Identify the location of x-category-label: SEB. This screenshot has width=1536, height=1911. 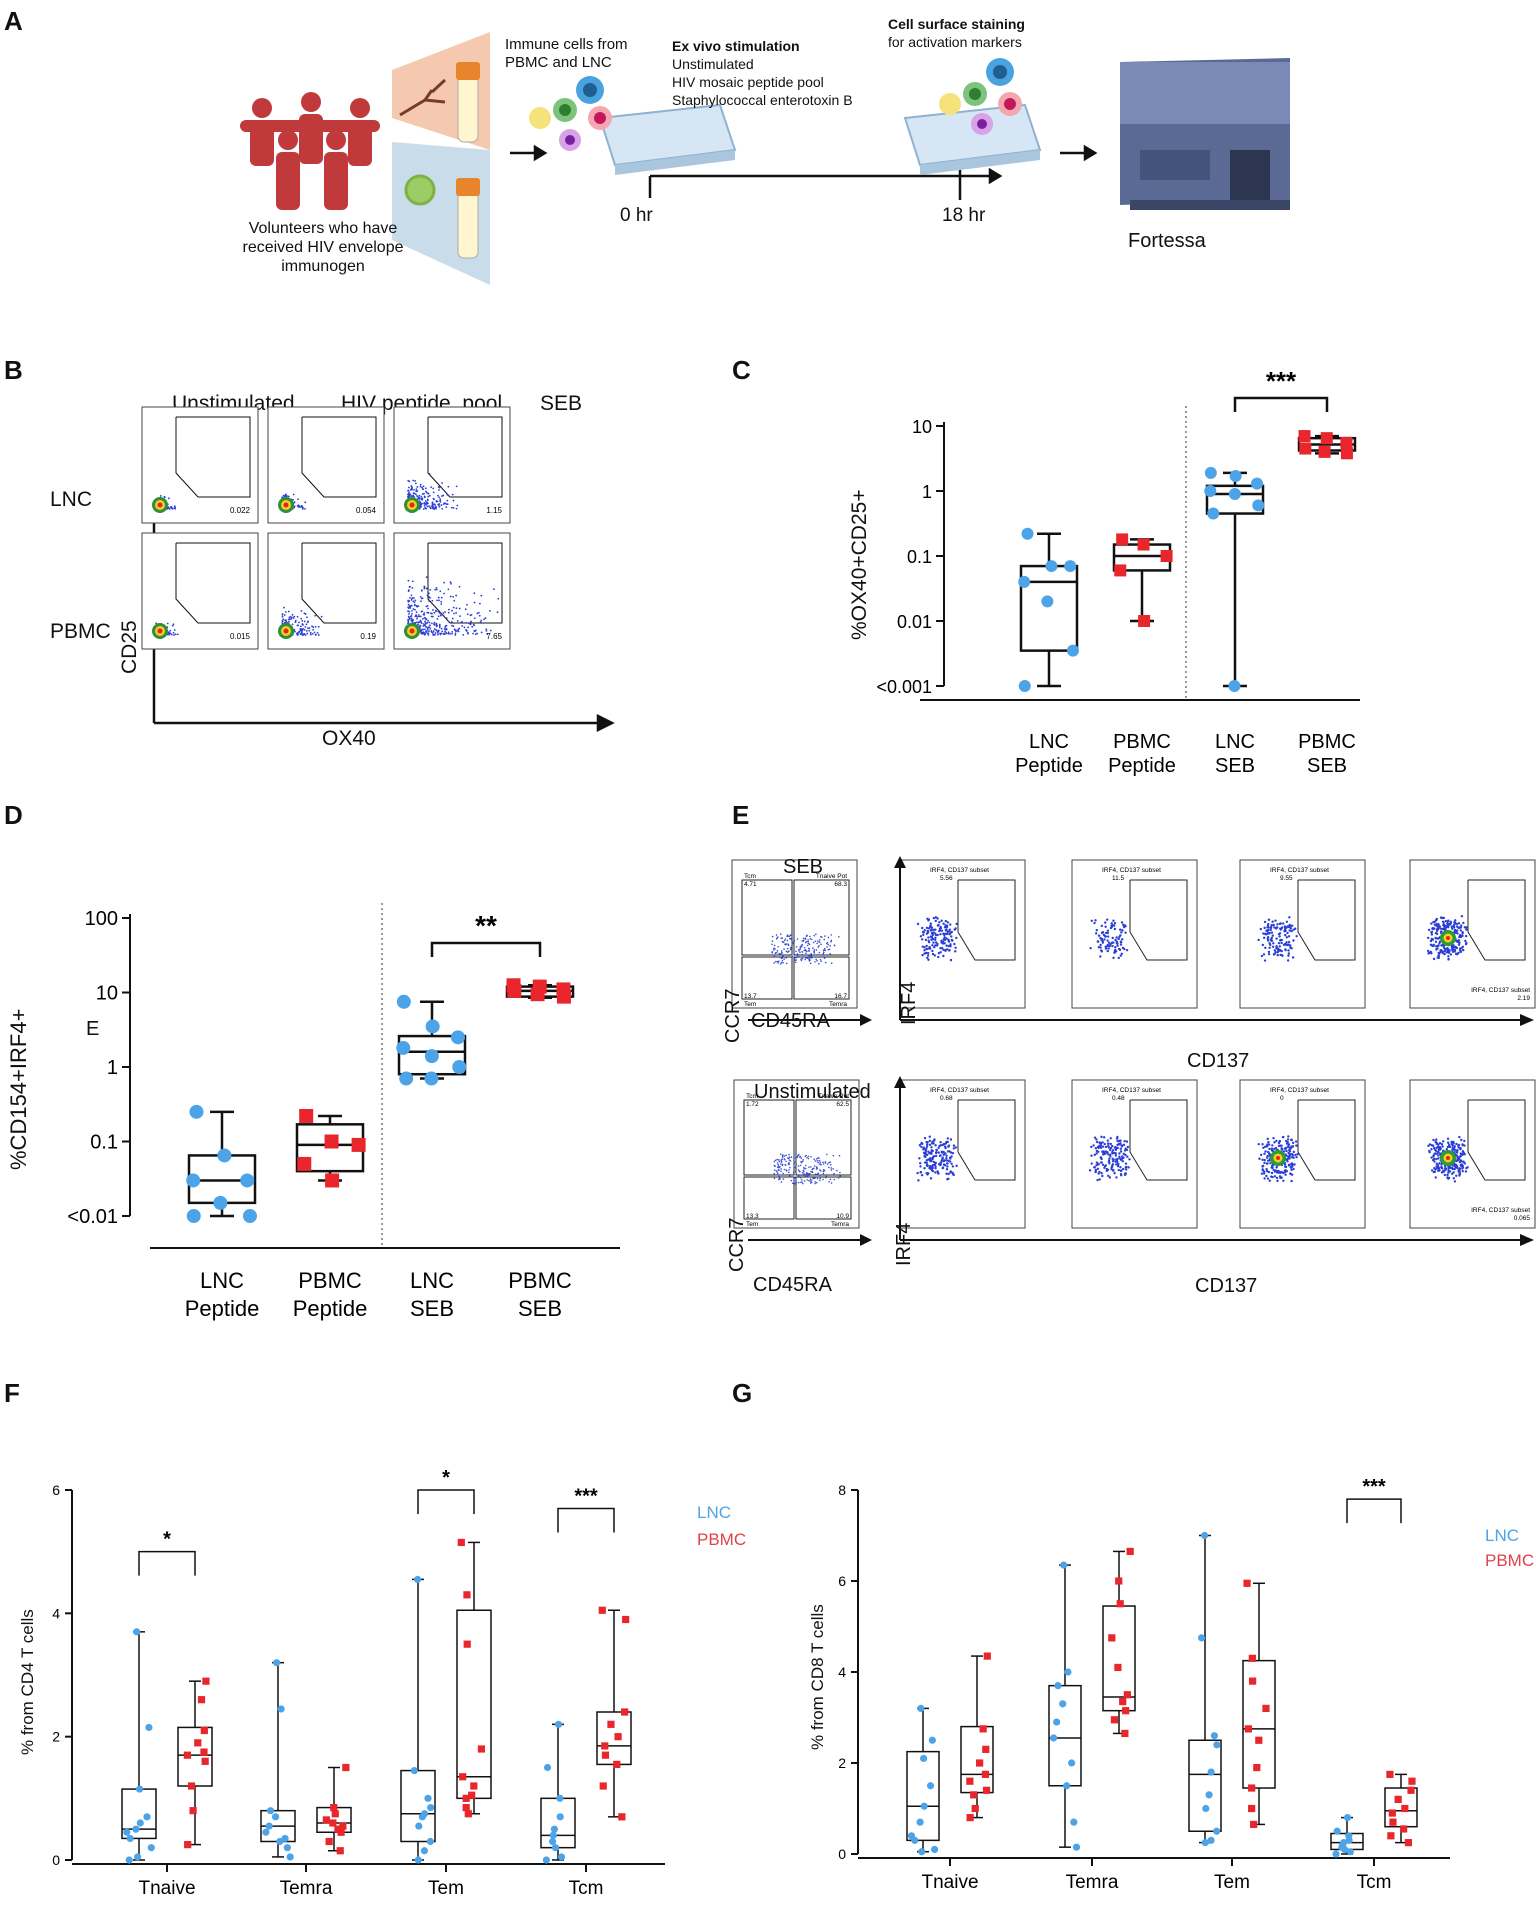
(540, 1308).